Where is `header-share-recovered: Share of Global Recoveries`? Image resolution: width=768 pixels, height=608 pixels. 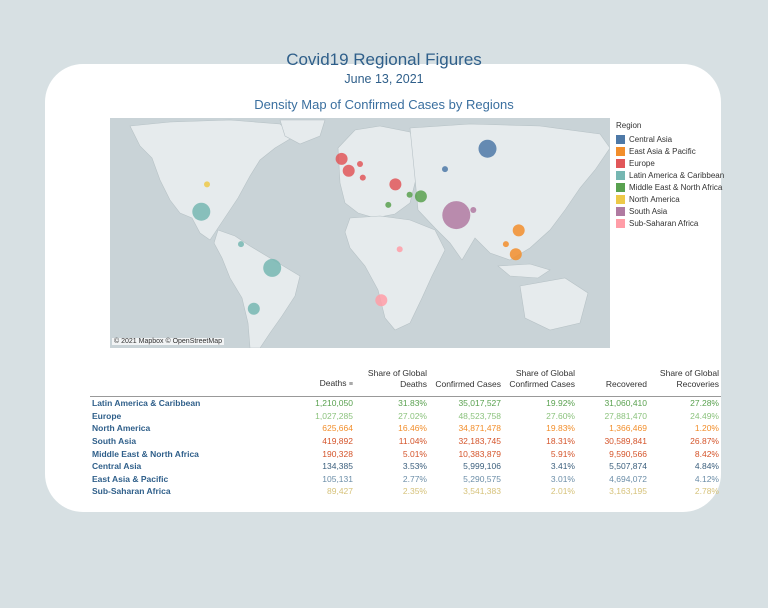 header-share-recovered: Share of Global Recoveries is located at coordinates (685, 382).